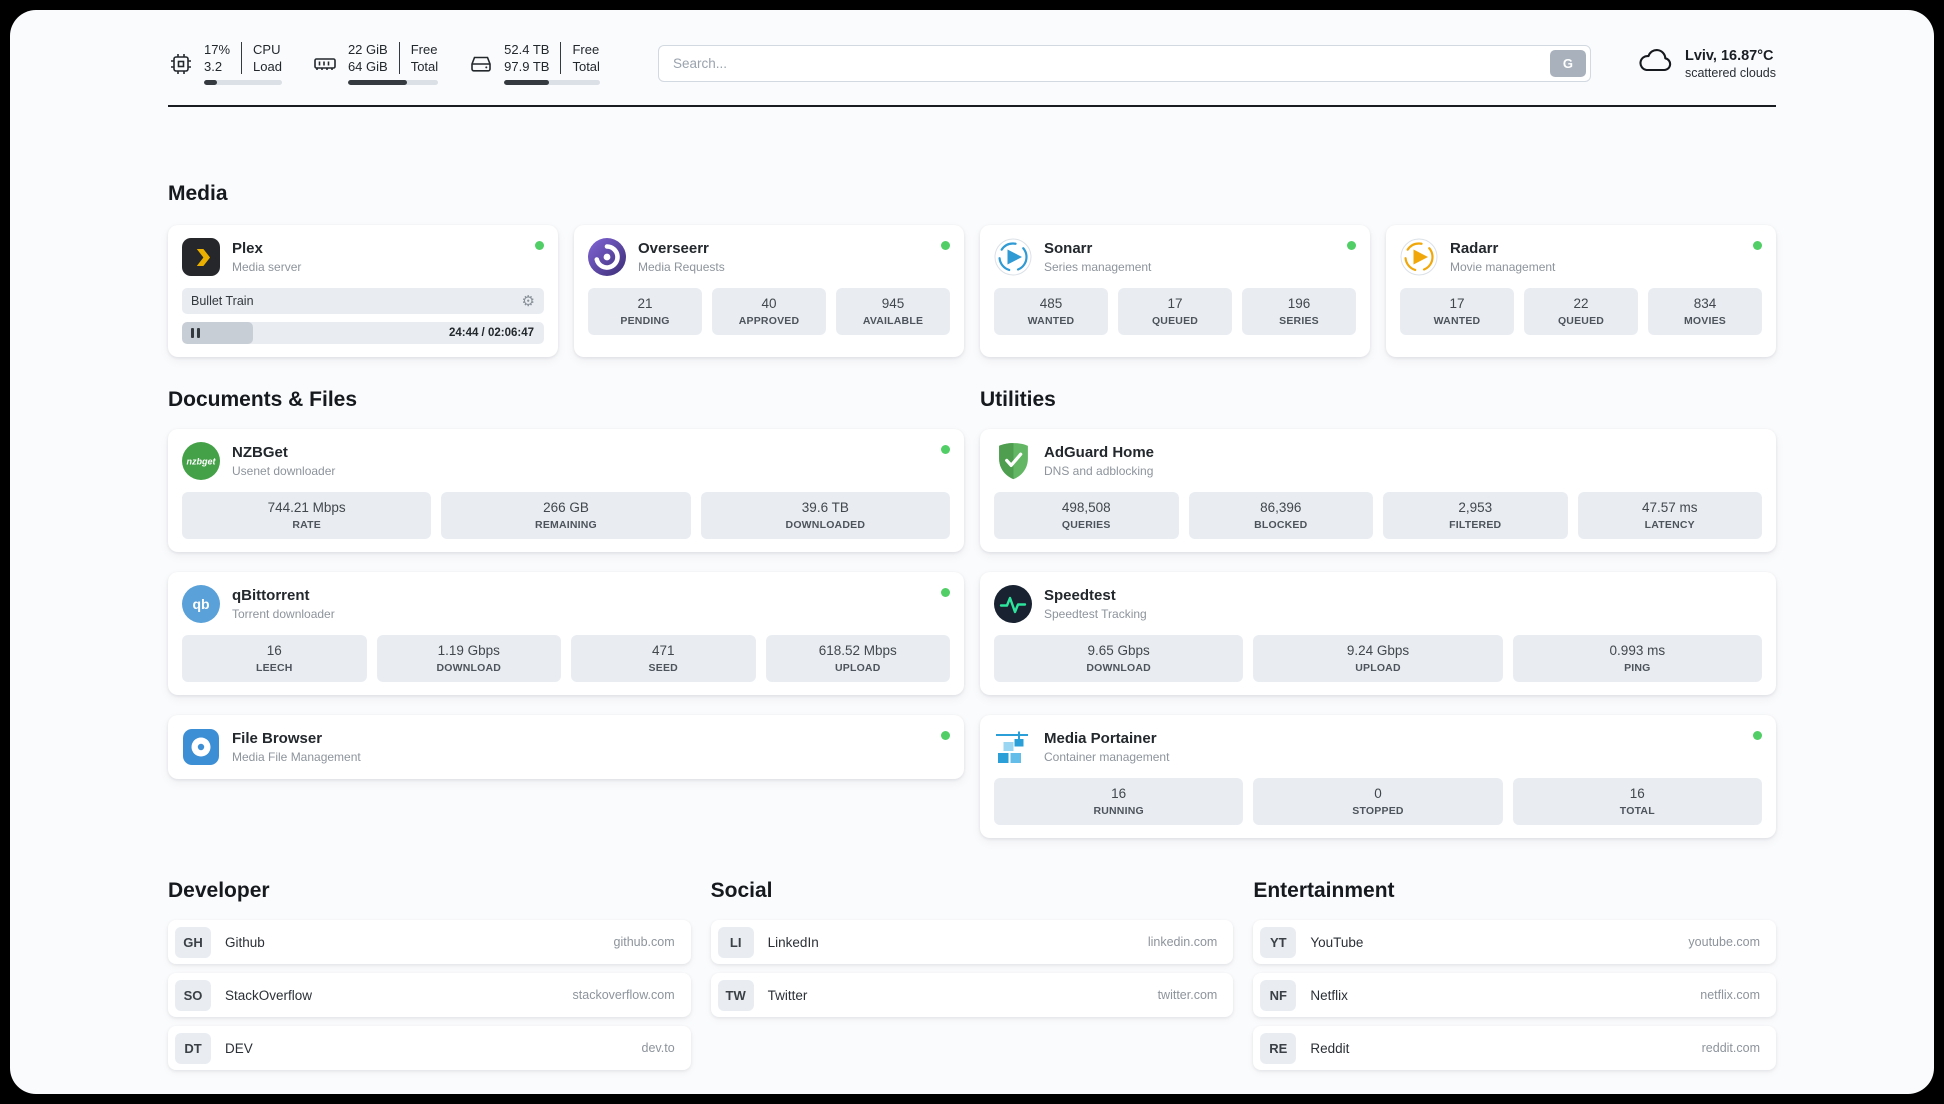 This screenshot has width=1944, height=1104. Describe the element at coordinates (193, 995) in the screenshot. I see `bookmark-abbr: SO` at that location.